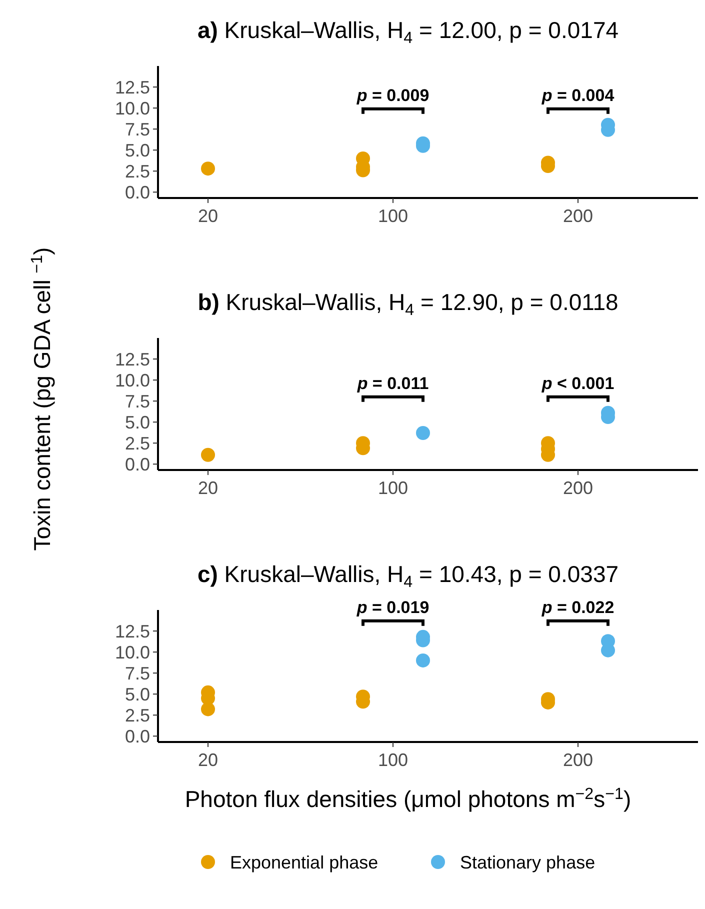 The height and width of the screenshot is (909, 705). I want to click on x-axis-title: Photon flux densities (μmol photons m$^{−2}$s$^{−1}$), so click(408, 798).